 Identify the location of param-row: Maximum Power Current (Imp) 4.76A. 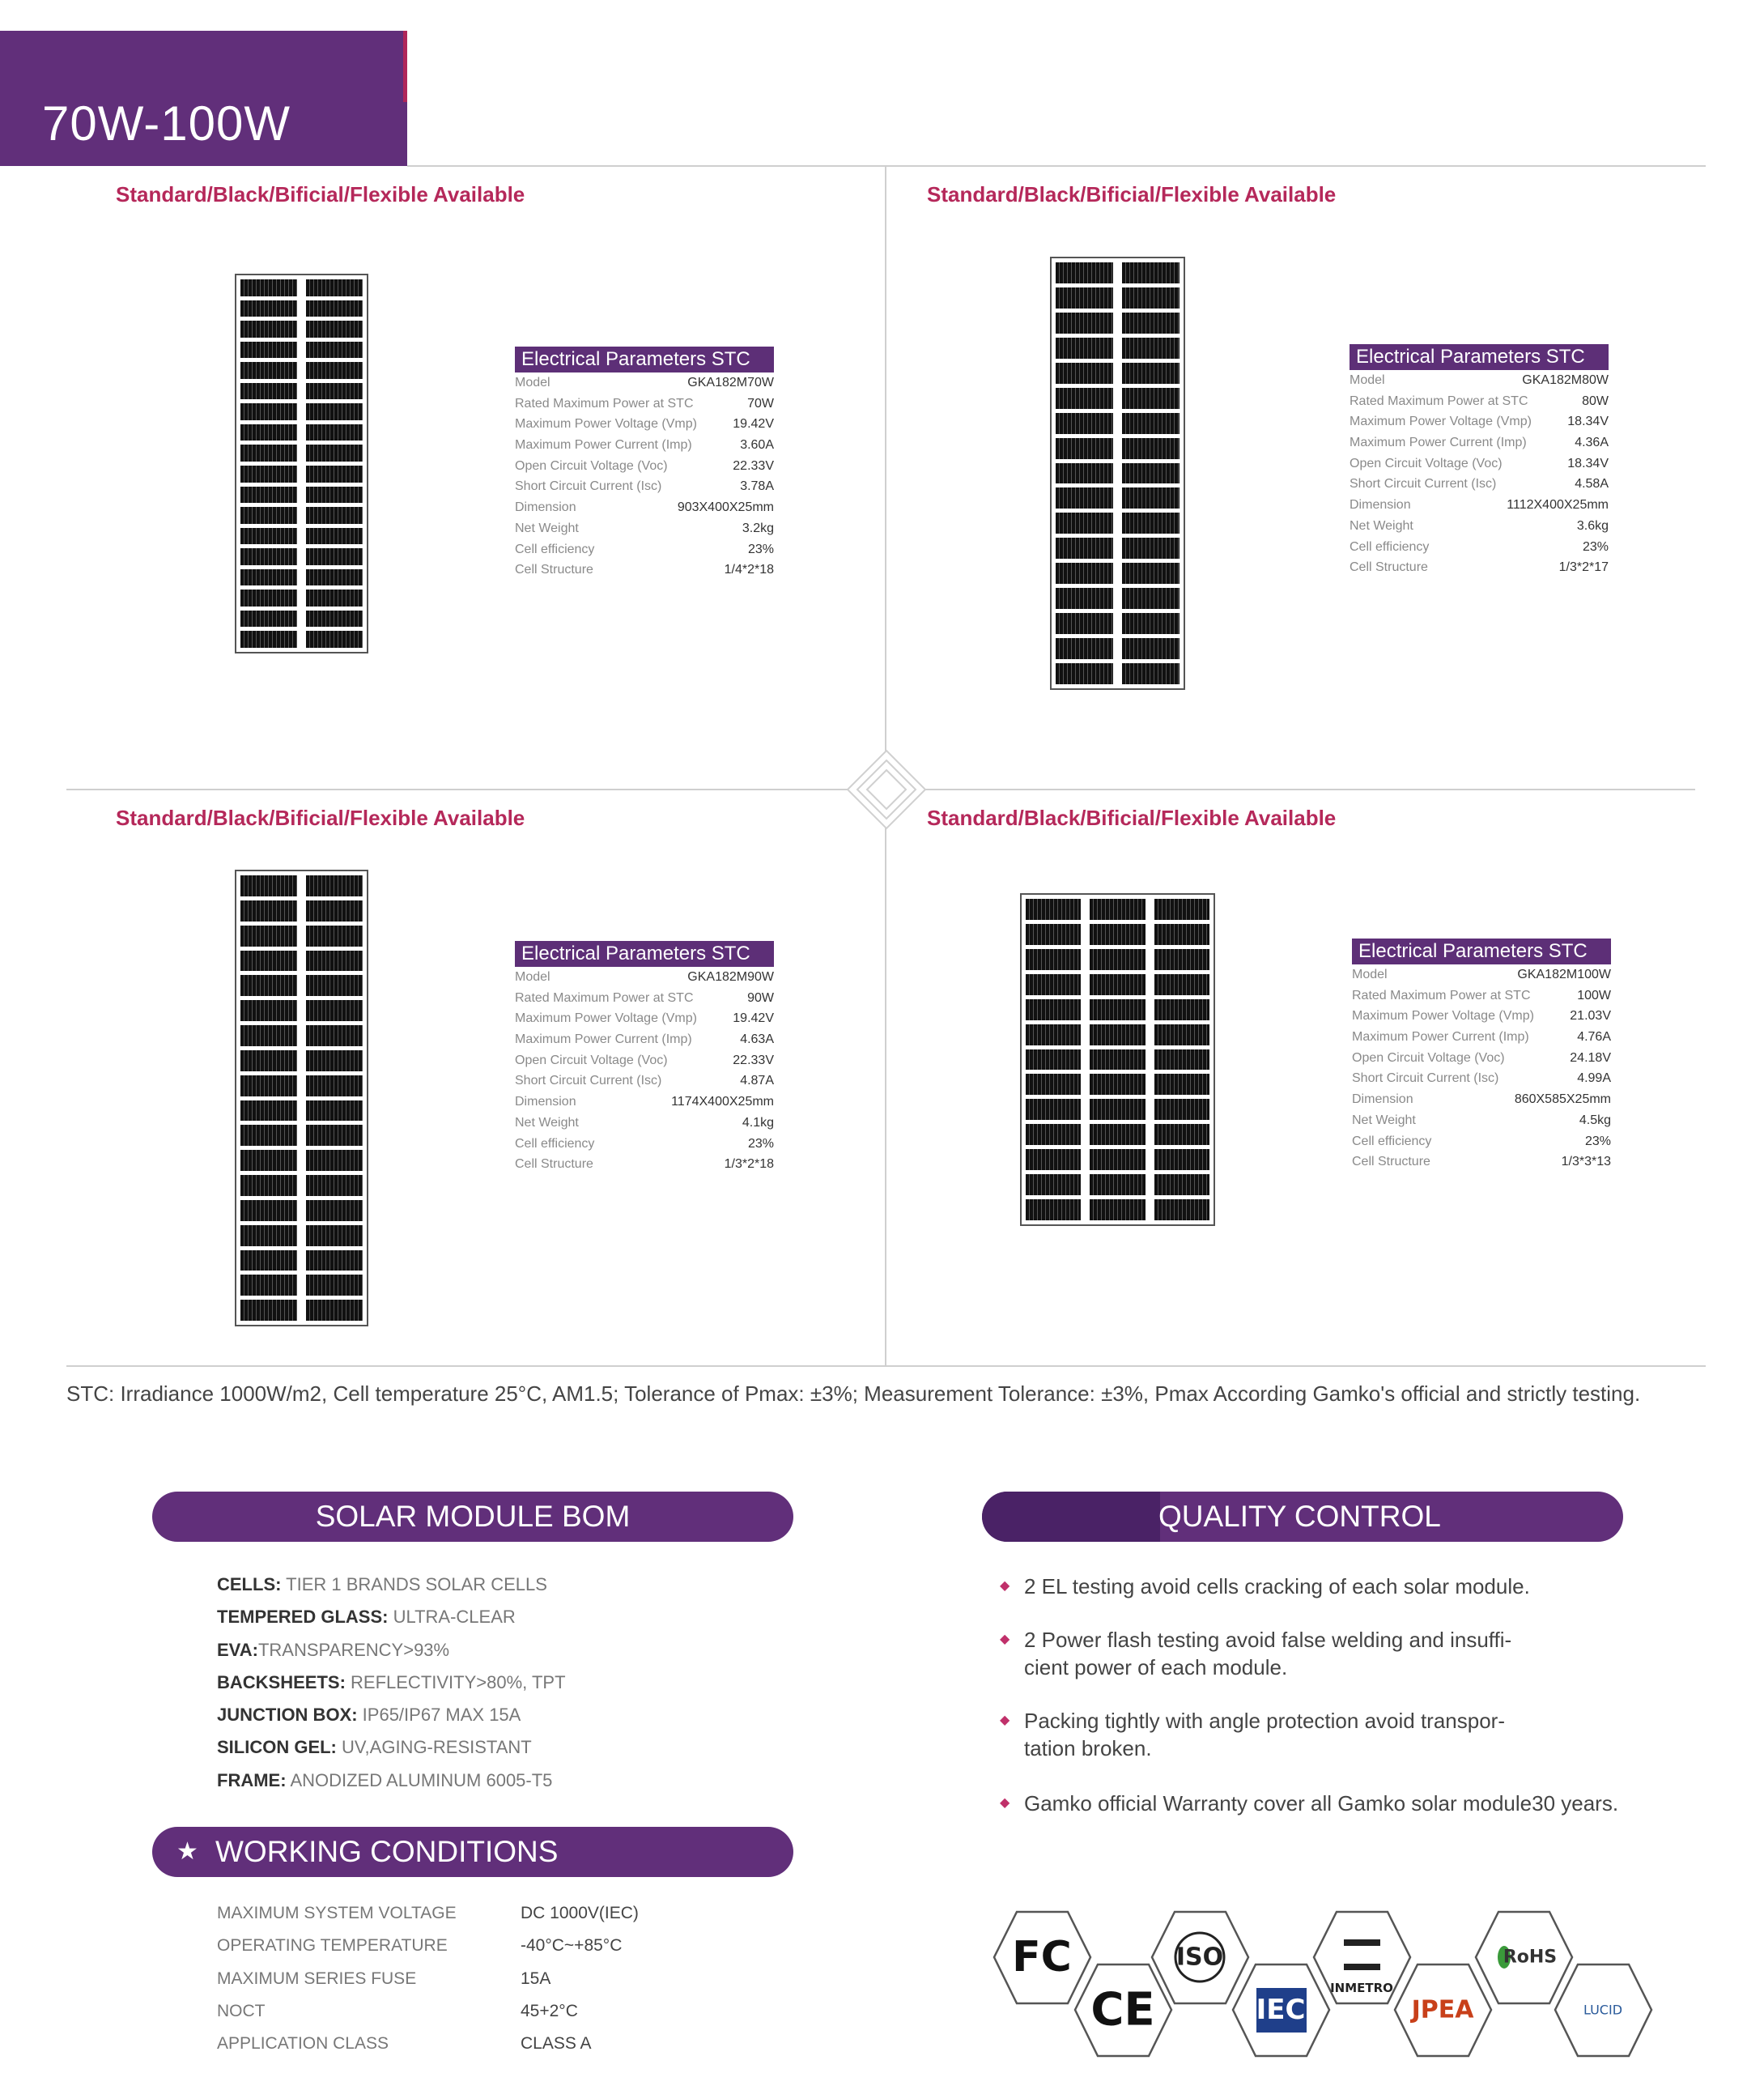
(1481, 1037).